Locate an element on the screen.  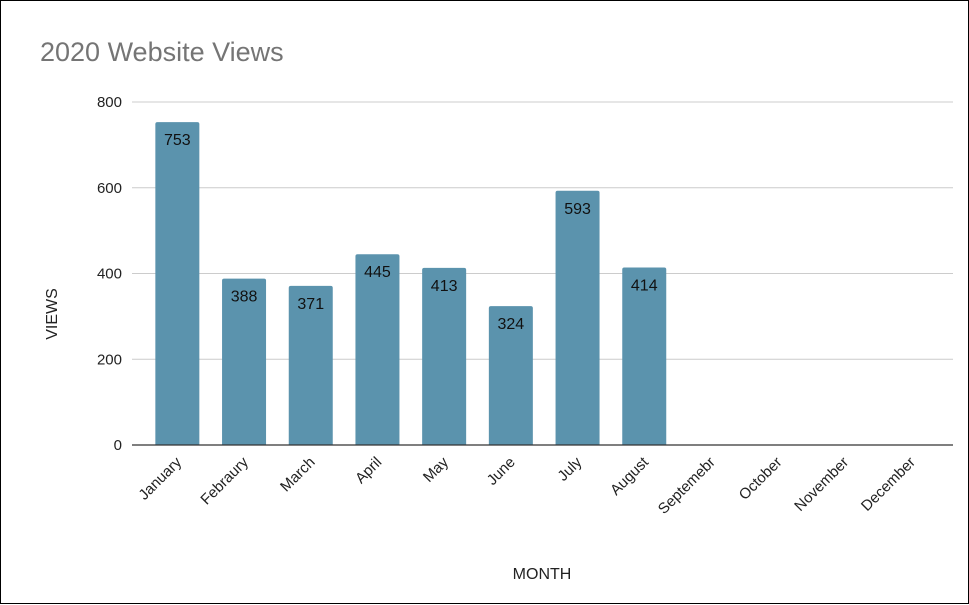
data-label-july: 593 is located at coordinates (577, 209).